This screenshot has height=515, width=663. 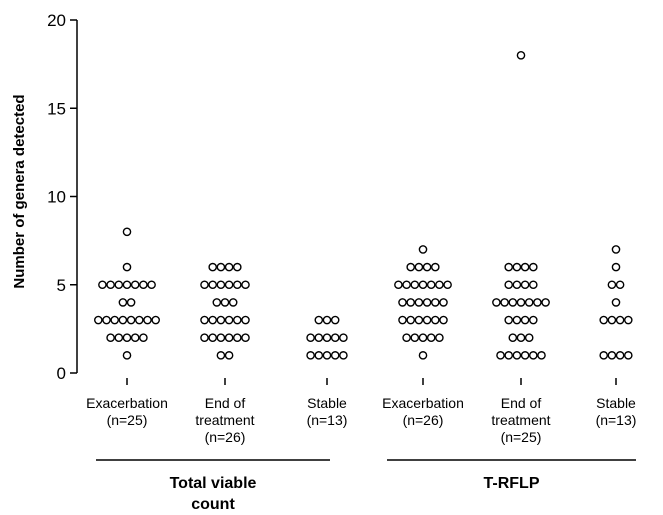 I want to click on y-tick-label: 0, so click(x=61, y=373).